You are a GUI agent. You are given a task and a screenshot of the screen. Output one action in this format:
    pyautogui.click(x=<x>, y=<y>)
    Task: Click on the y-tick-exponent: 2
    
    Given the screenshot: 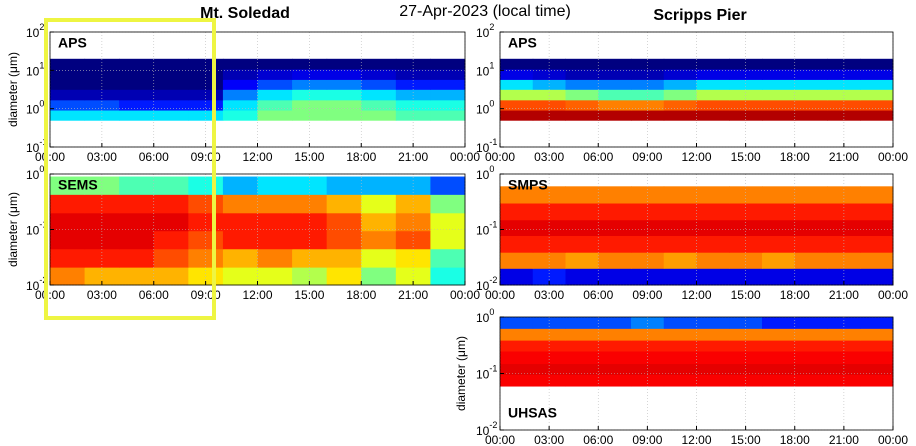 What is the action you would take?
    pyautogui.click(x=41, y=27)
    